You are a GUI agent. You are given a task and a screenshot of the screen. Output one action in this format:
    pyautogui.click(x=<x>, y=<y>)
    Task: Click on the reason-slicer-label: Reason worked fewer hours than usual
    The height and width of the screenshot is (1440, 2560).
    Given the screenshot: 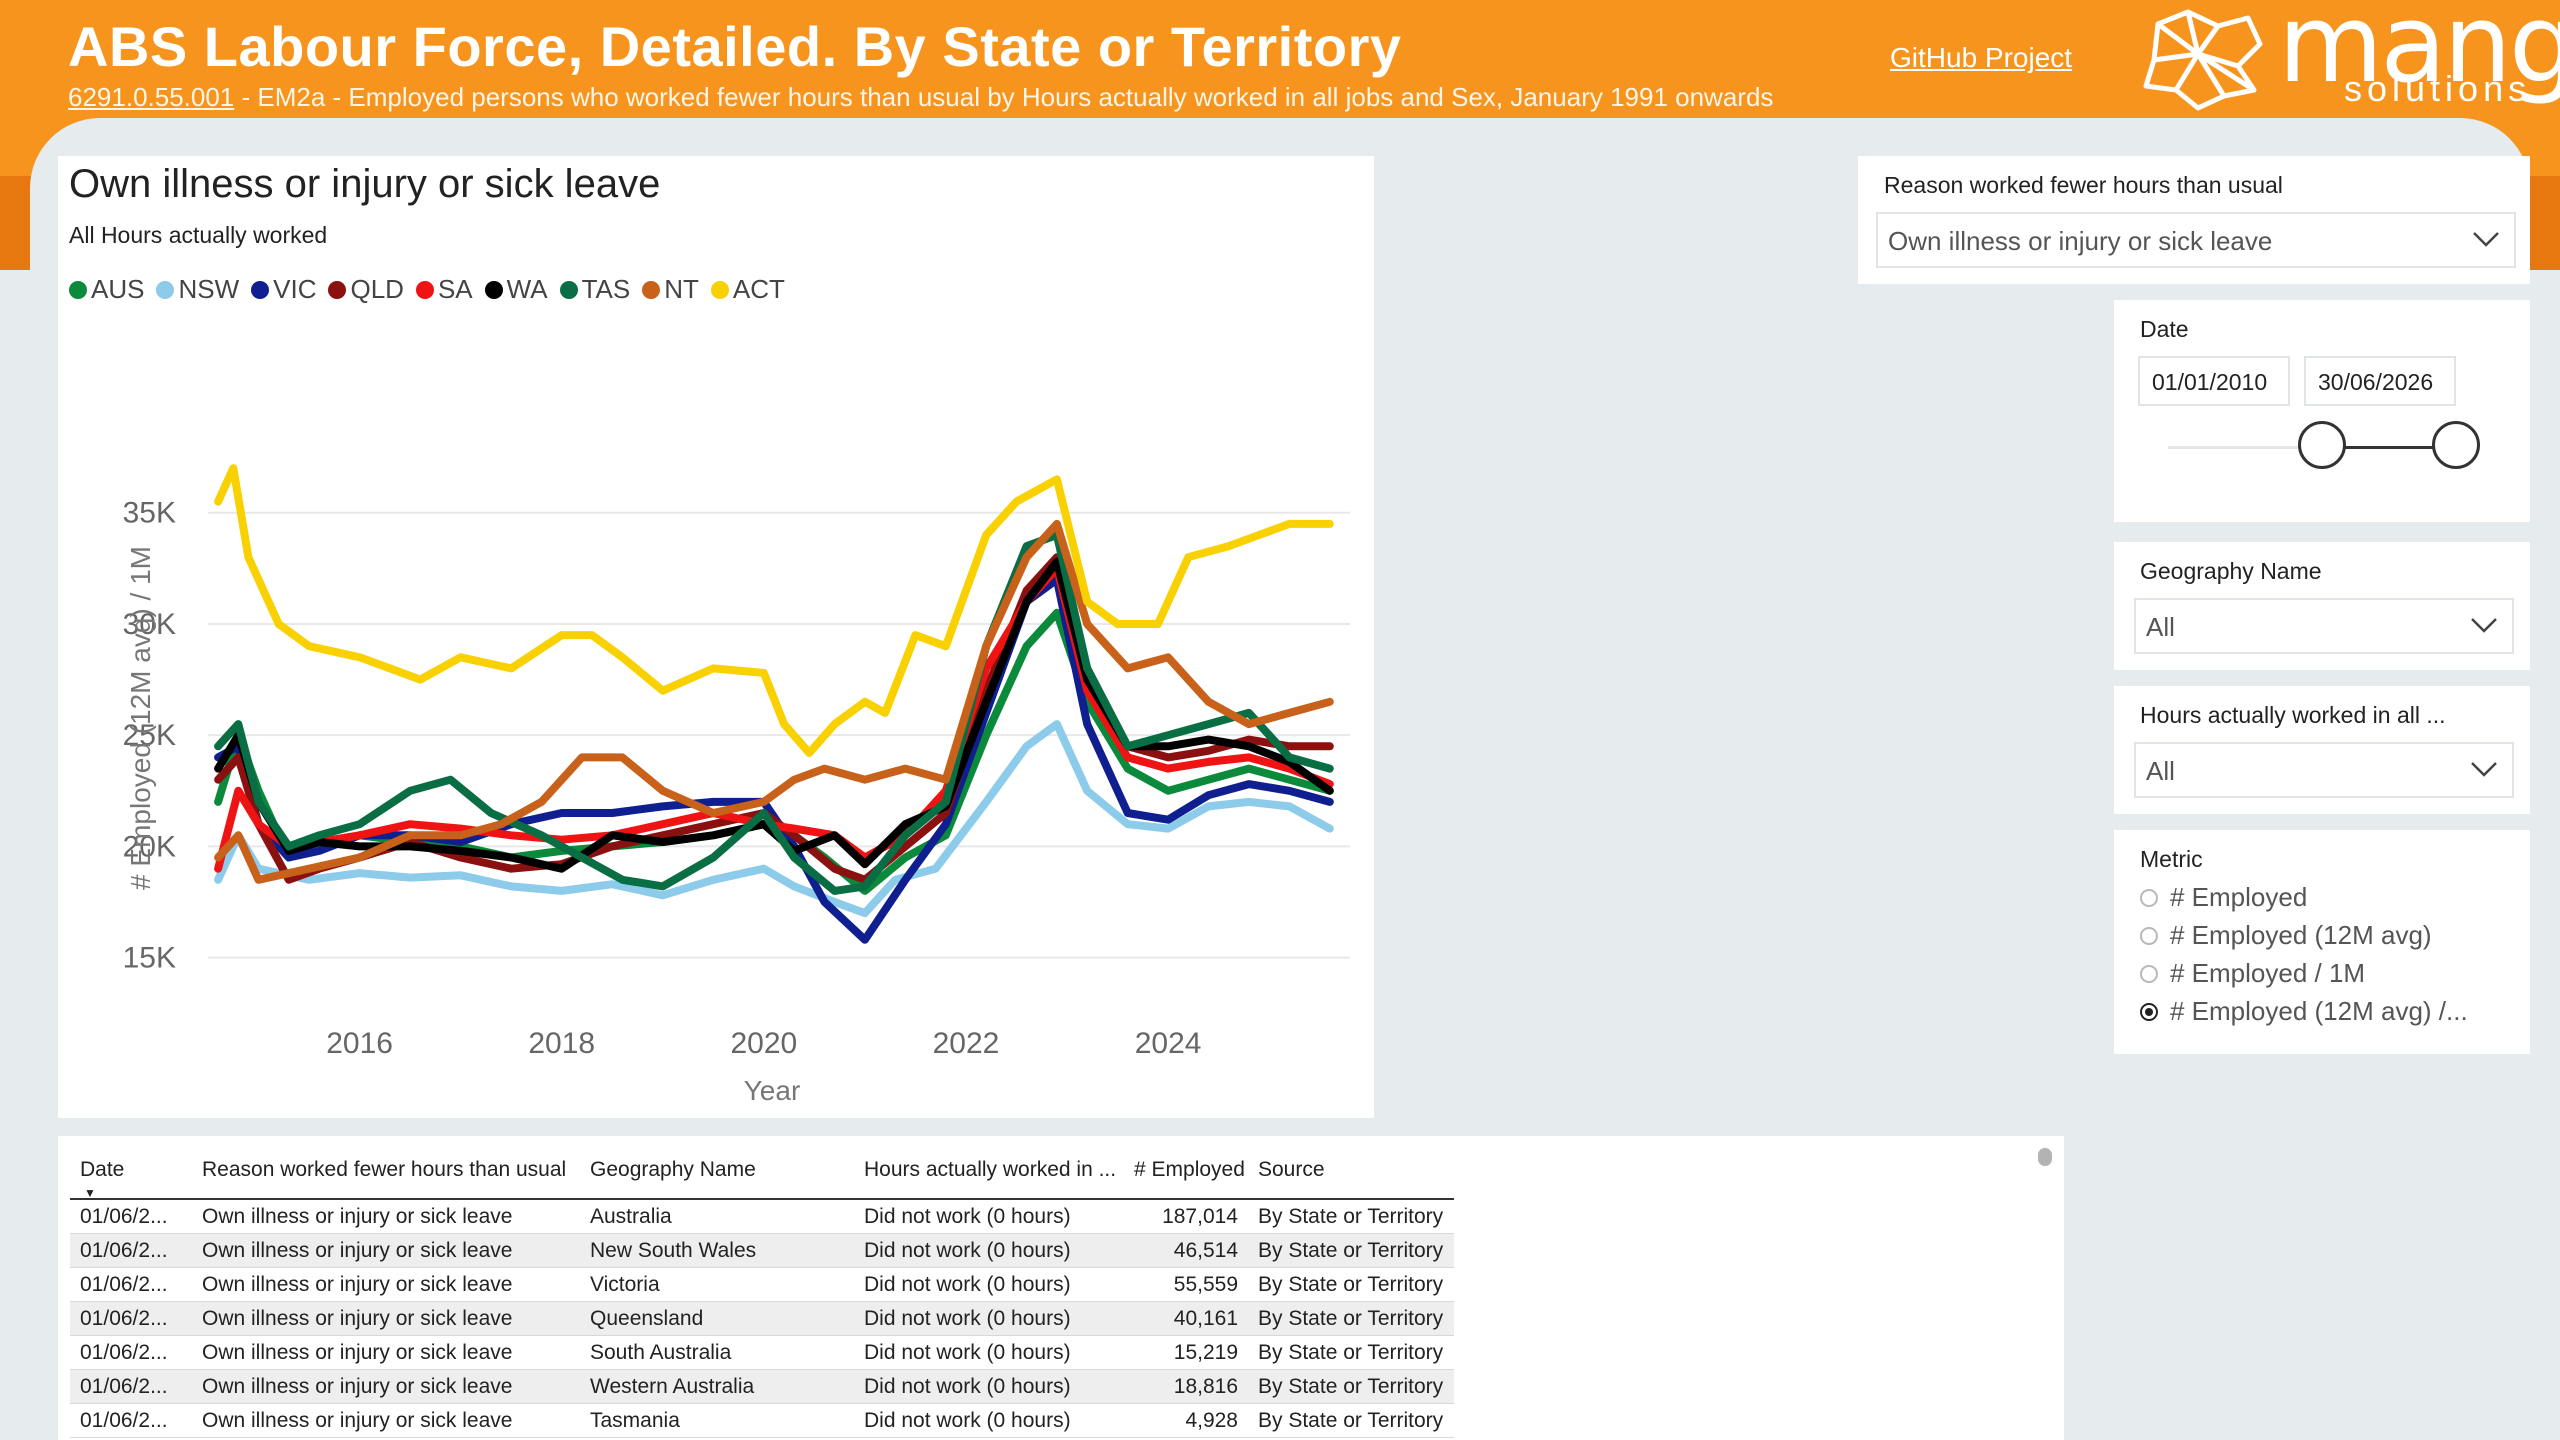 What is the action you would take?
    pyautogui.click(x=2083, y=185)
    